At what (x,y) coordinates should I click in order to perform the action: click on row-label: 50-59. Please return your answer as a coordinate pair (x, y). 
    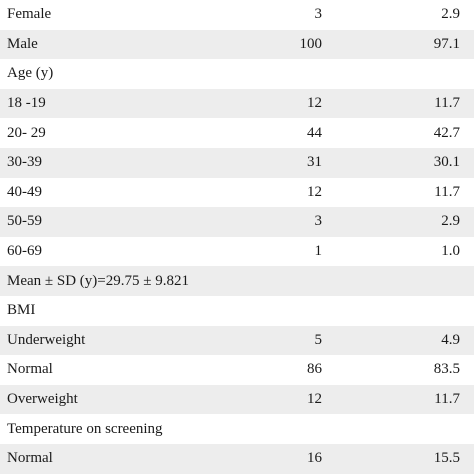
    Looking at the image, I should click on (24, 221).